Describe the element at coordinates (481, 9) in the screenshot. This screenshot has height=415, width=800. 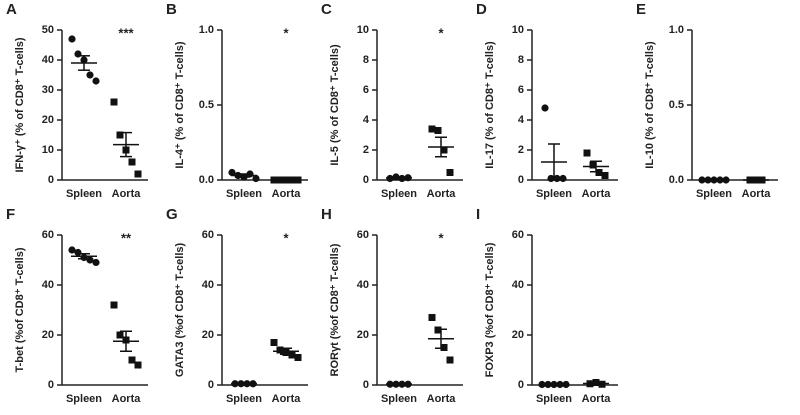
I see `panel-letter: D` at that location.